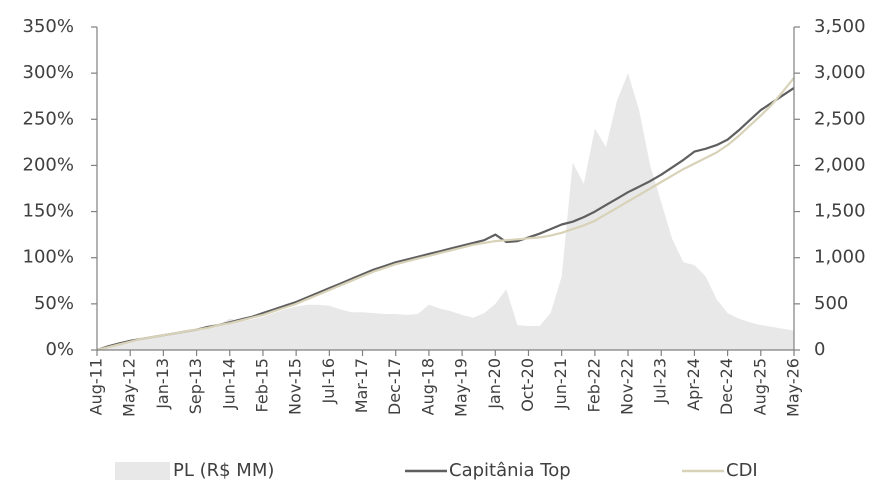  I want to click on y-tick-label: 200%, so click(48, 164).